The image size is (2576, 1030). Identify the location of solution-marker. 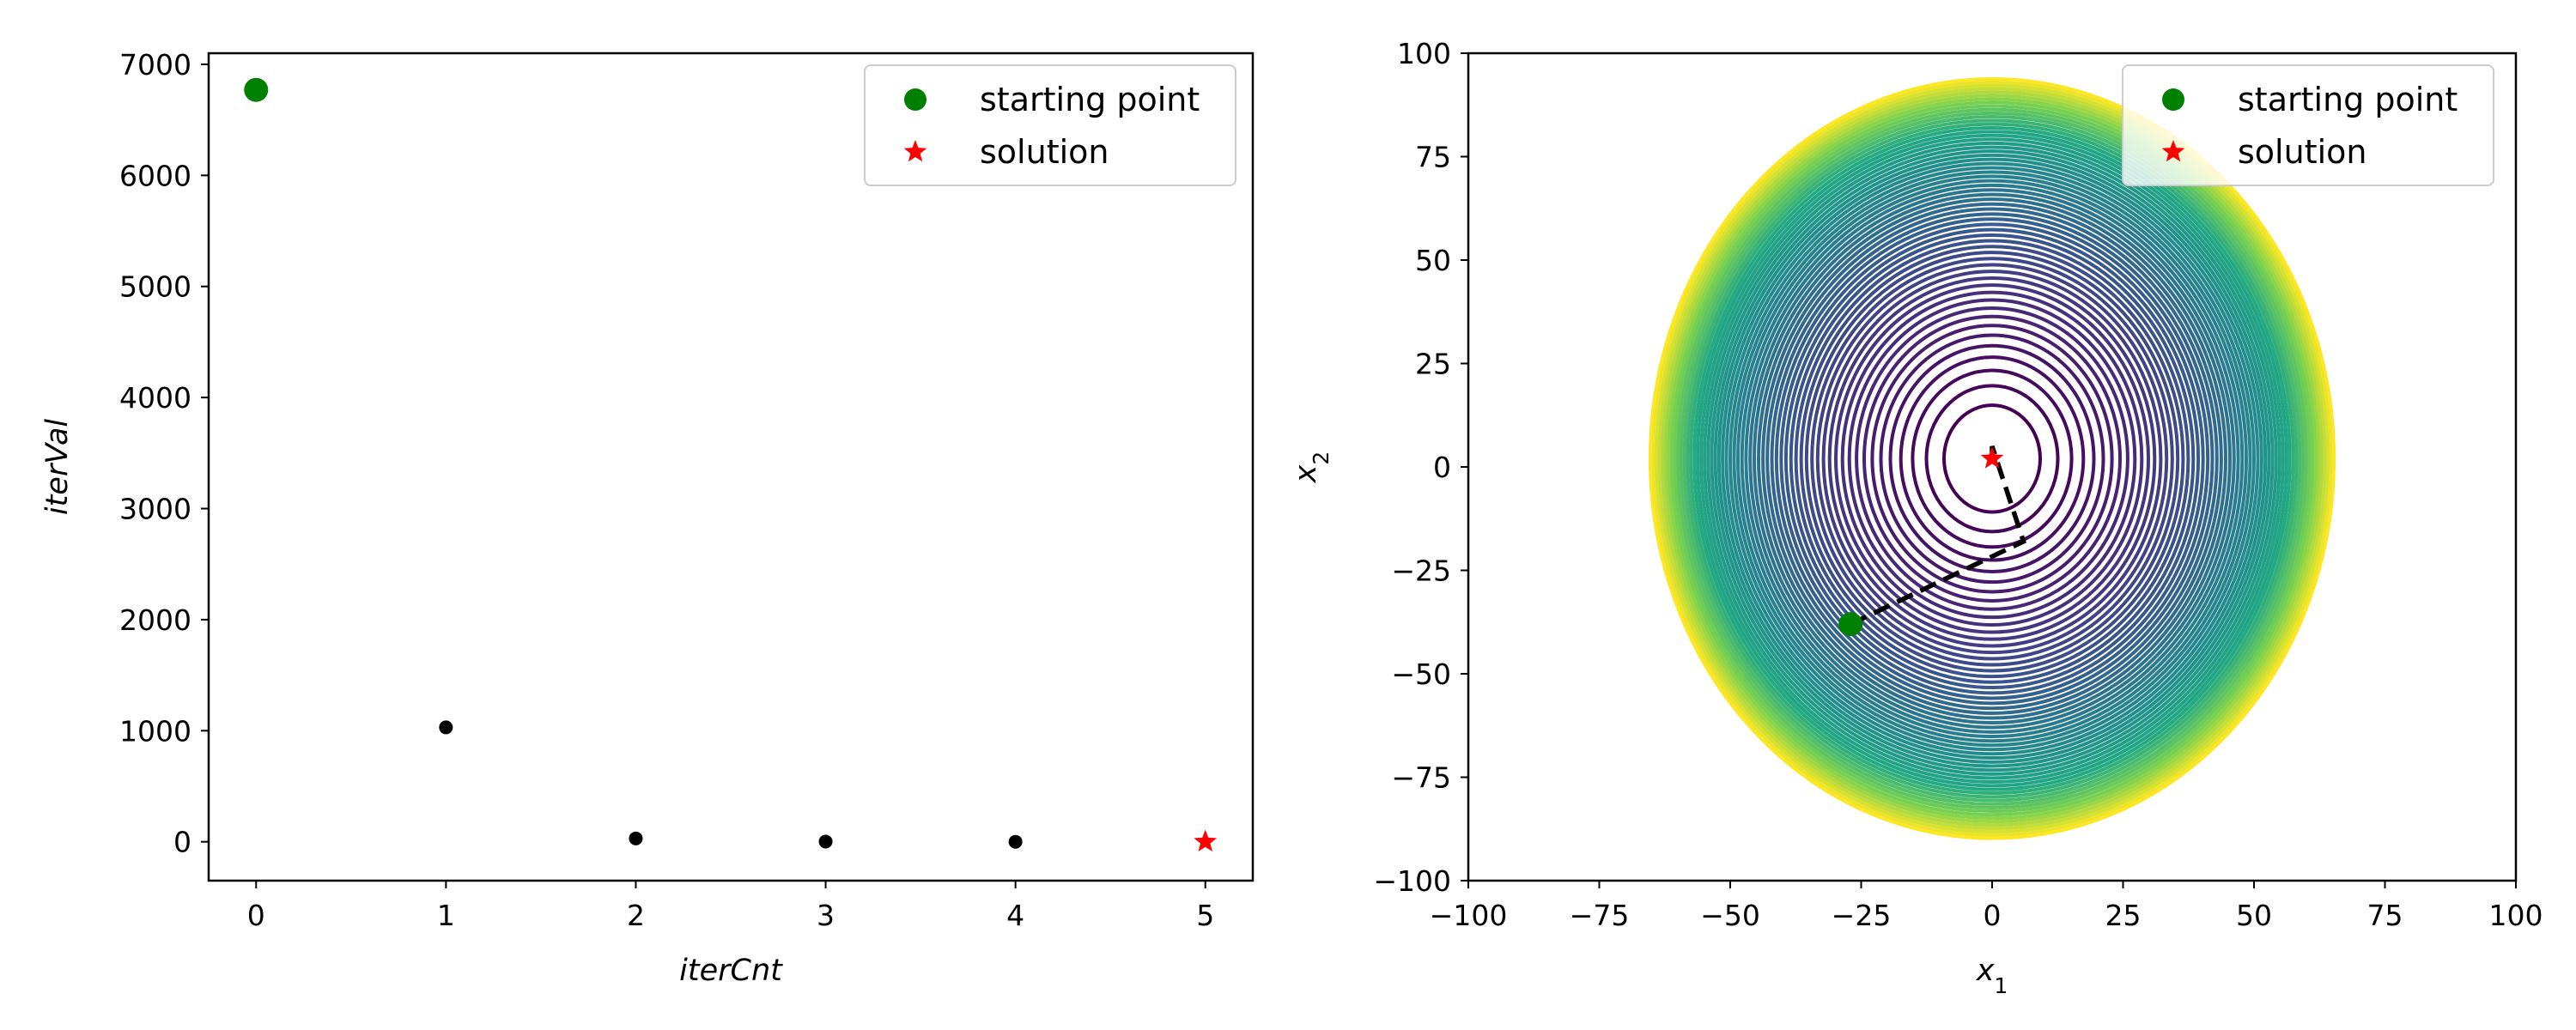
(1206, 840).